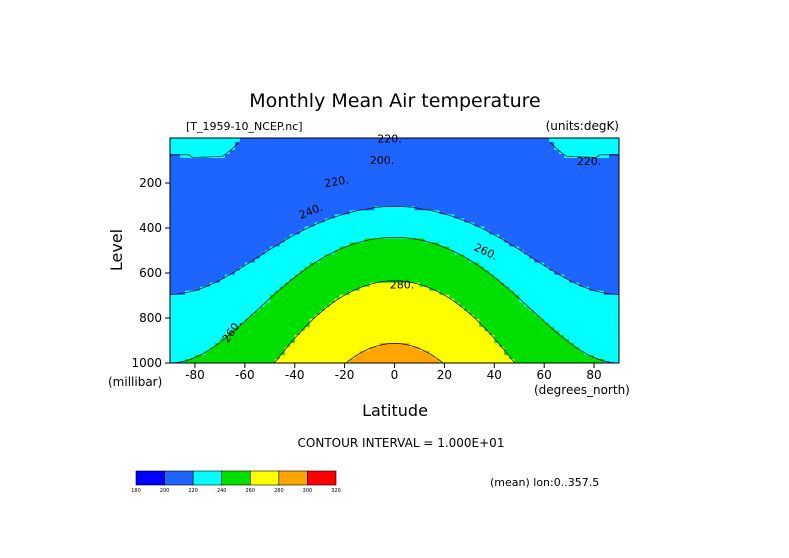 The height and width of the screenshot is (558, 789). Describe the element at coordinates (195, 375) in the screenshot. I see `x-tick-label: -80` at that location.